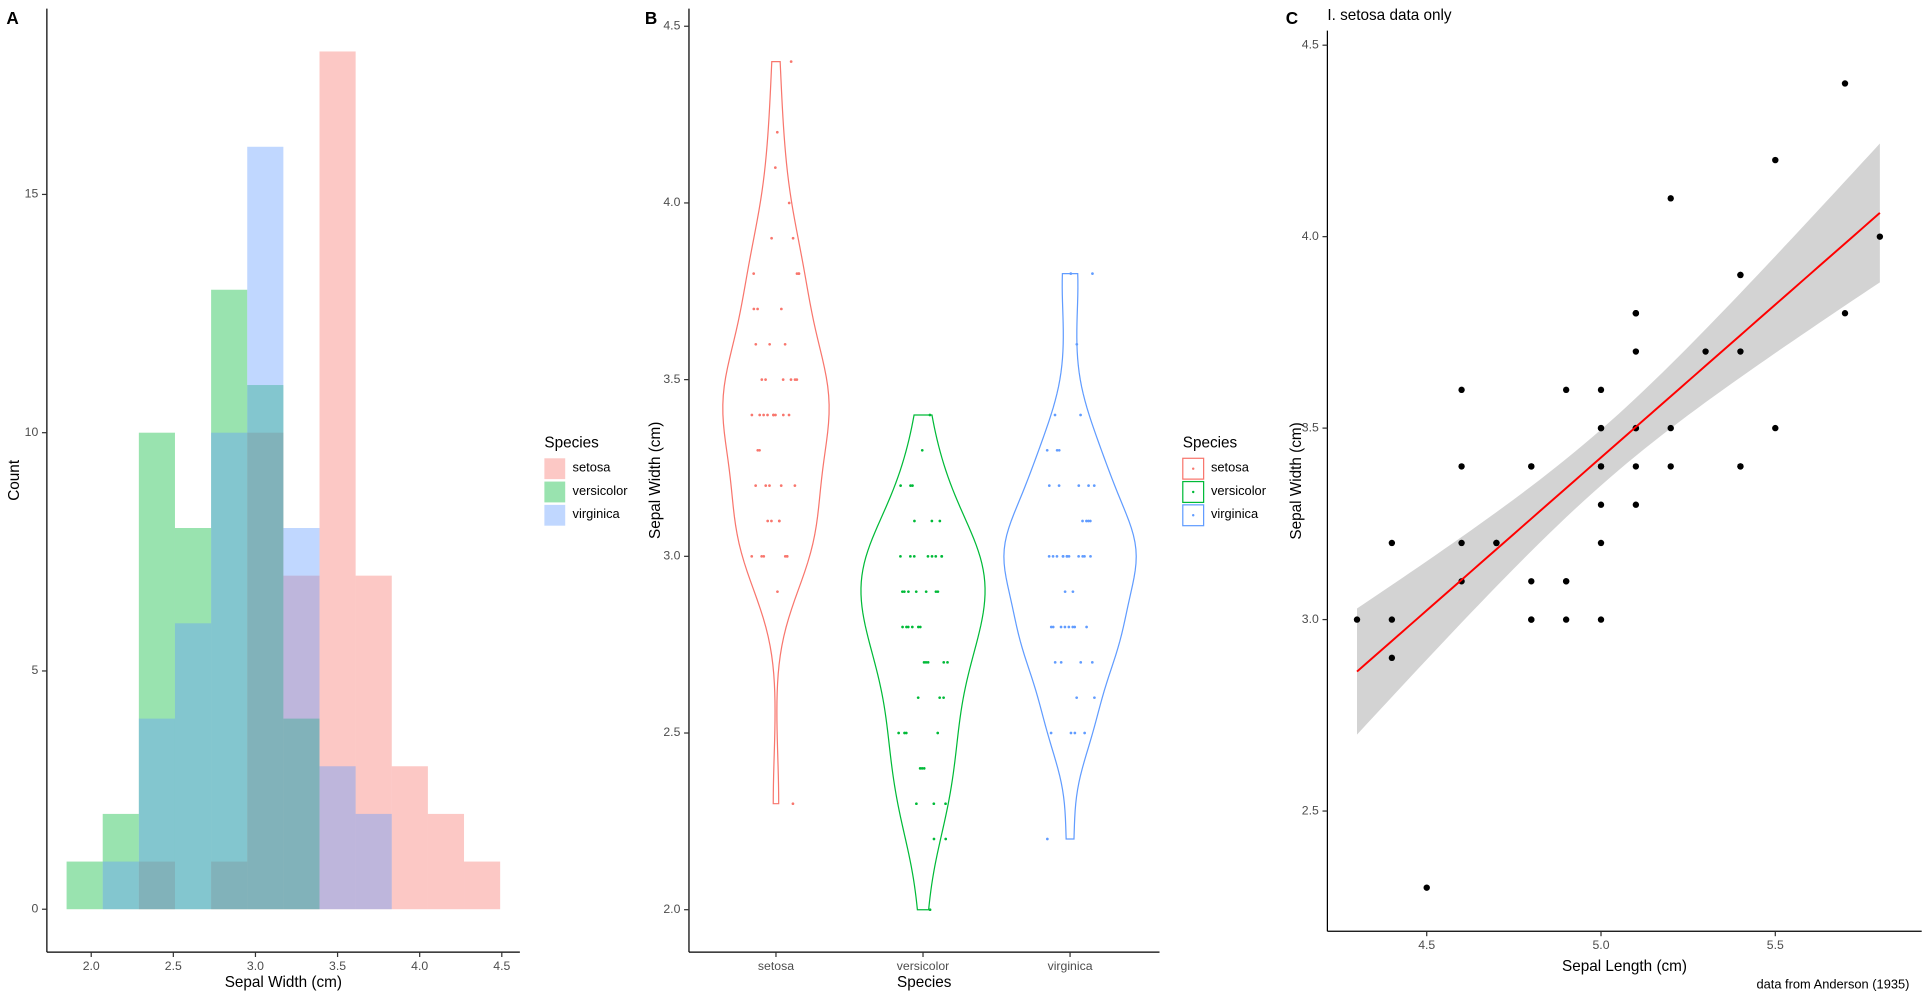 This screenshot has width=1922, height=995. What do you see at coordinates (601, 490) in the screenshot?
I see `legend-label: versicolor` at bounding box center [601, 490].